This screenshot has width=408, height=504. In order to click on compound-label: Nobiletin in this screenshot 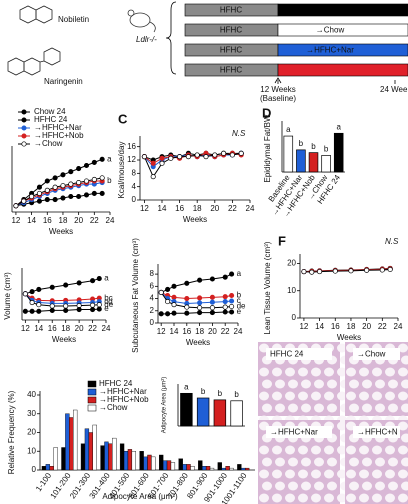, I will do `click(73, 19)`.